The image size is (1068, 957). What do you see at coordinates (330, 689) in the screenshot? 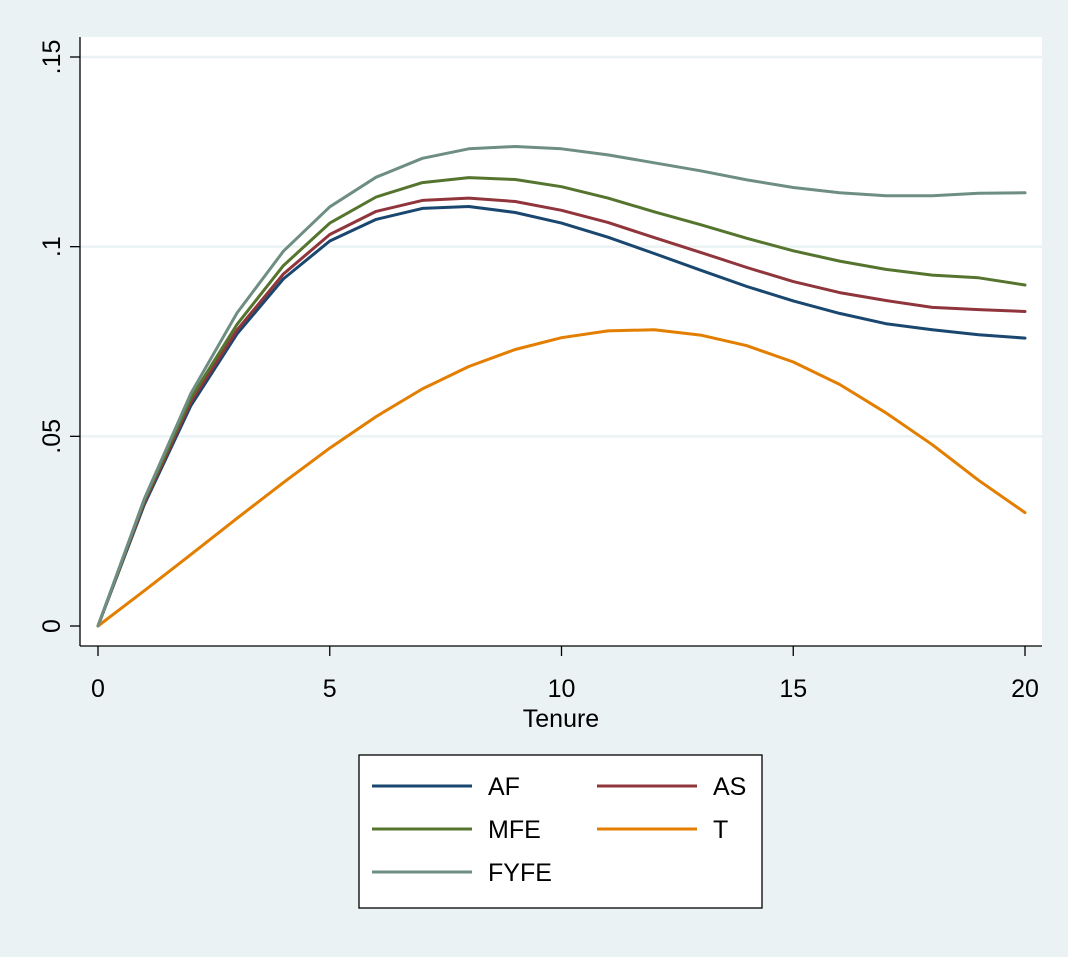
I see `x-tick-label: 5` at bounding box center [330, 689].